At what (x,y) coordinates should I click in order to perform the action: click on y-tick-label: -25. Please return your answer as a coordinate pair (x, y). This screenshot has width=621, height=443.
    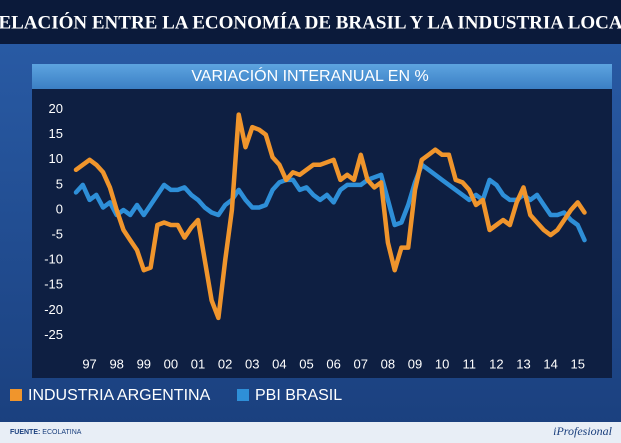
    Looking at the image, I should click on (53, 334).